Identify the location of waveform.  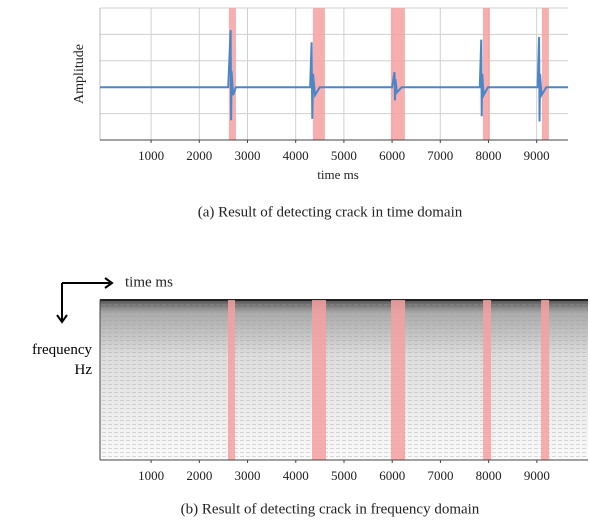
(334, 76).